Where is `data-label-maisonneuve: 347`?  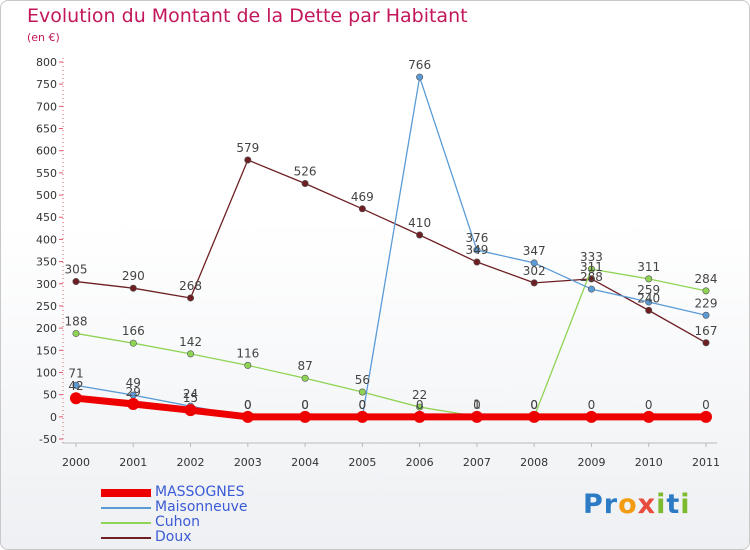
data-label-maisonneuve: 347 is located at coordinates (534, 251).